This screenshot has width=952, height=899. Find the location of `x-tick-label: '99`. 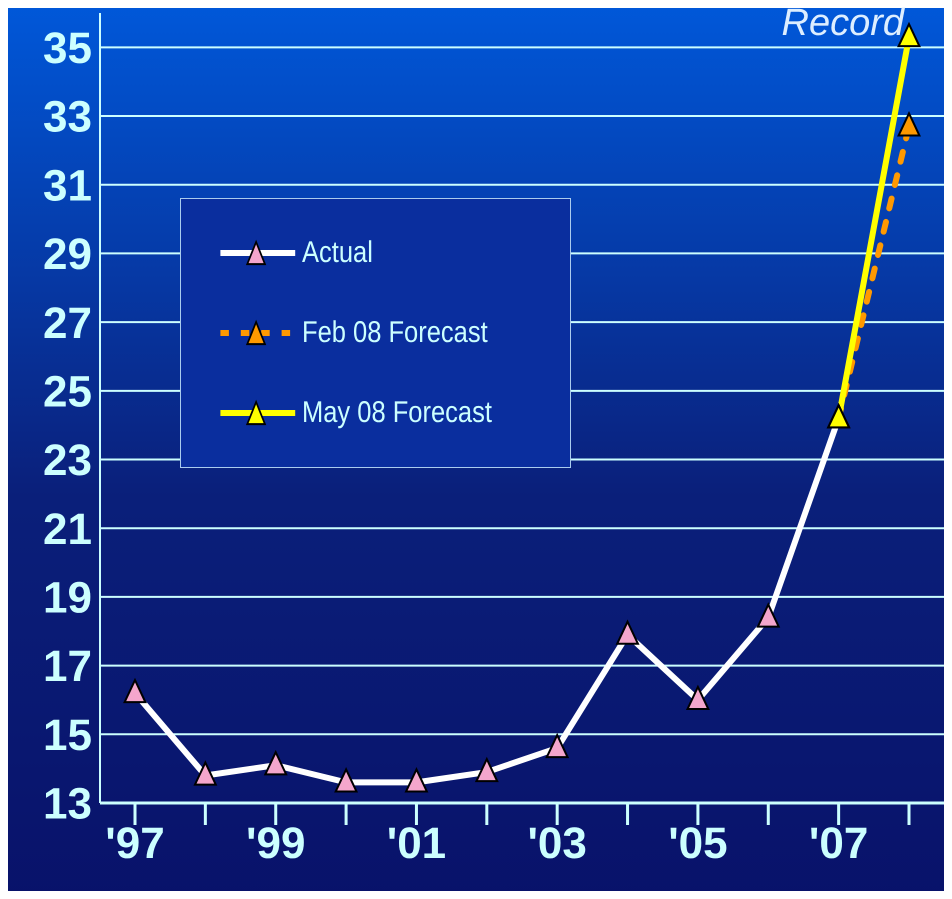

x-tick-label: '99 is located at coordinates (276, 843).